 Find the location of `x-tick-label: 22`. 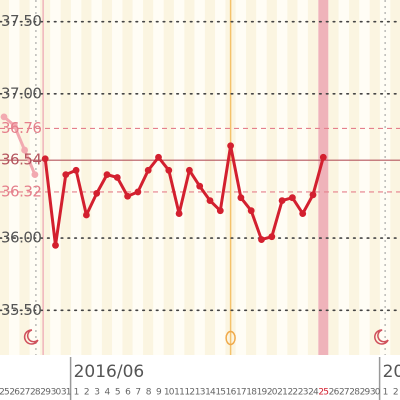

x-tick-label: 22 is located at coordinates (292, 393).